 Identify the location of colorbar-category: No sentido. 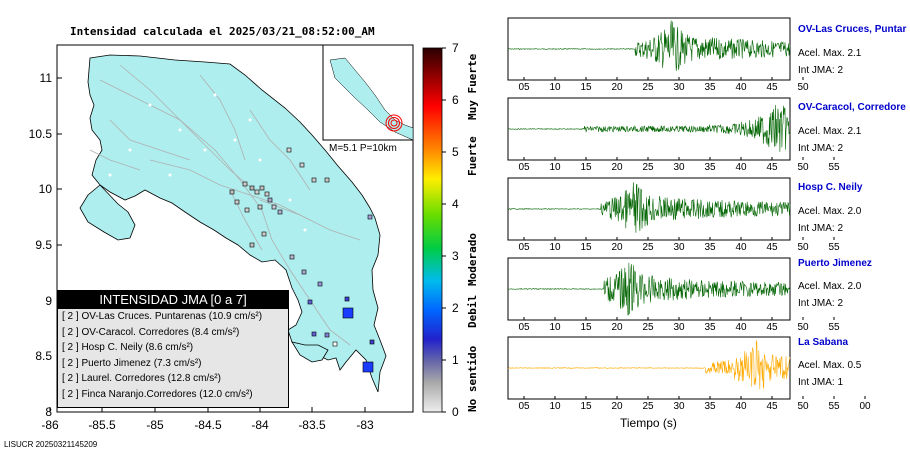
(472, 378).